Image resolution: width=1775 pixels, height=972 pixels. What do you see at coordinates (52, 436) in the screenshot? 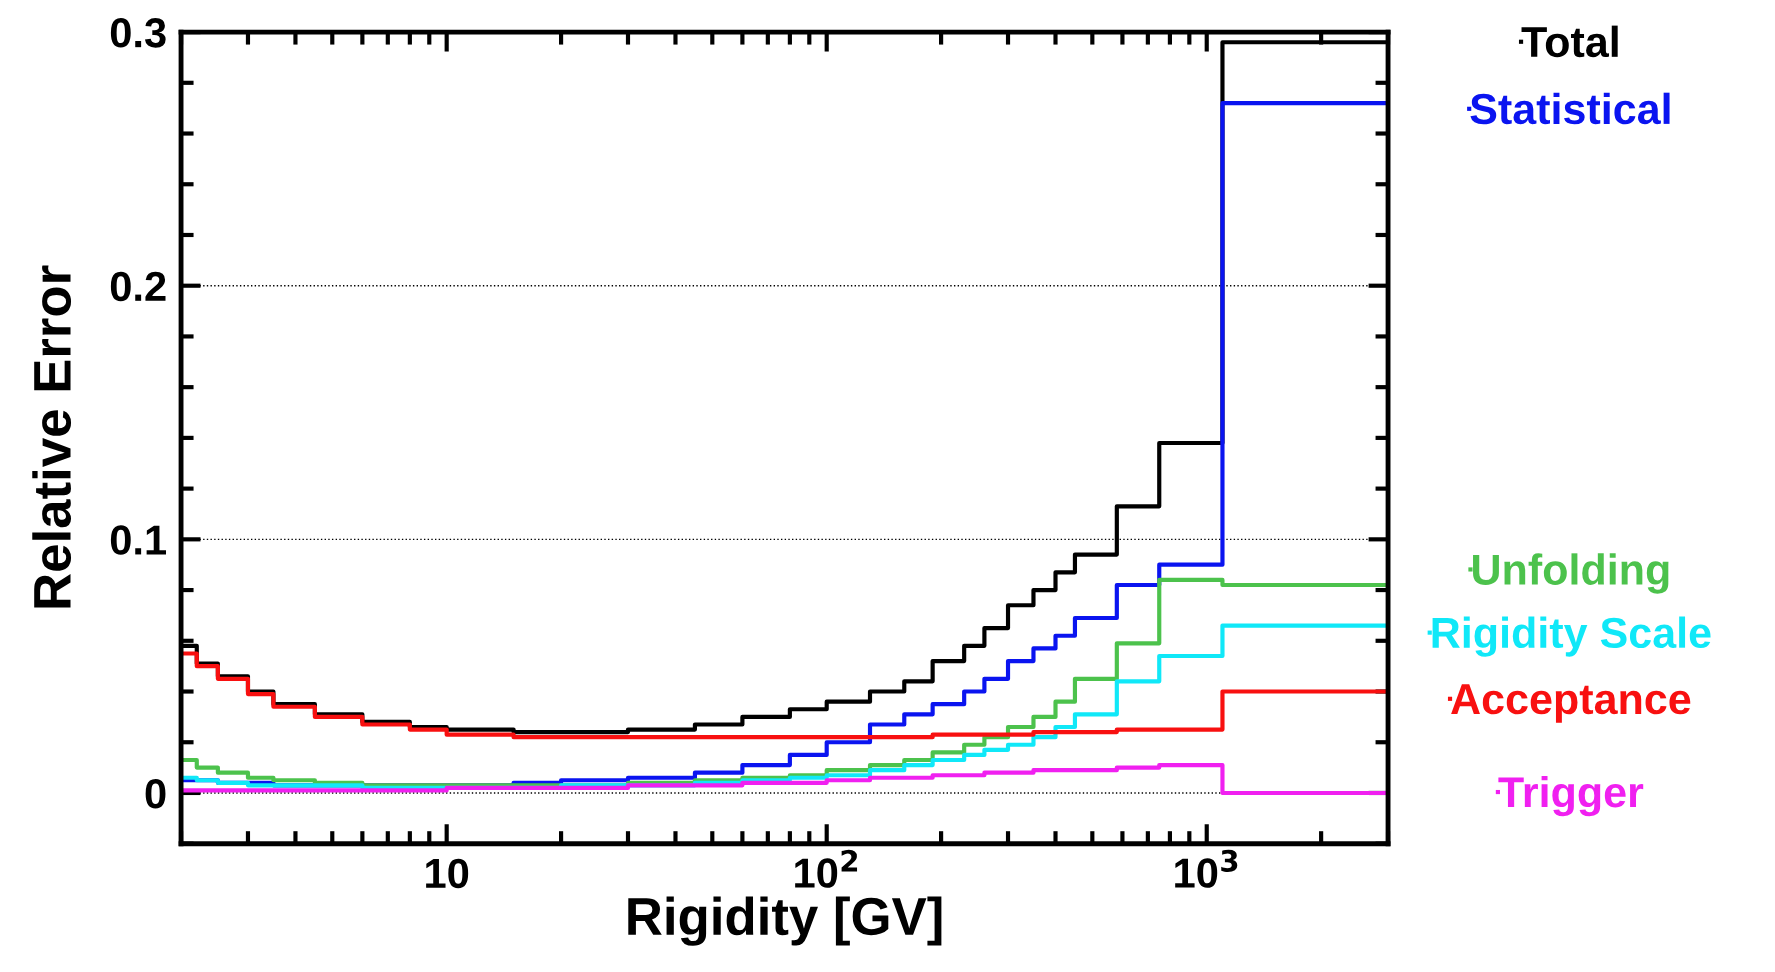
I see `y-axis-title: Relative Error` at bounding box center [52, 436].